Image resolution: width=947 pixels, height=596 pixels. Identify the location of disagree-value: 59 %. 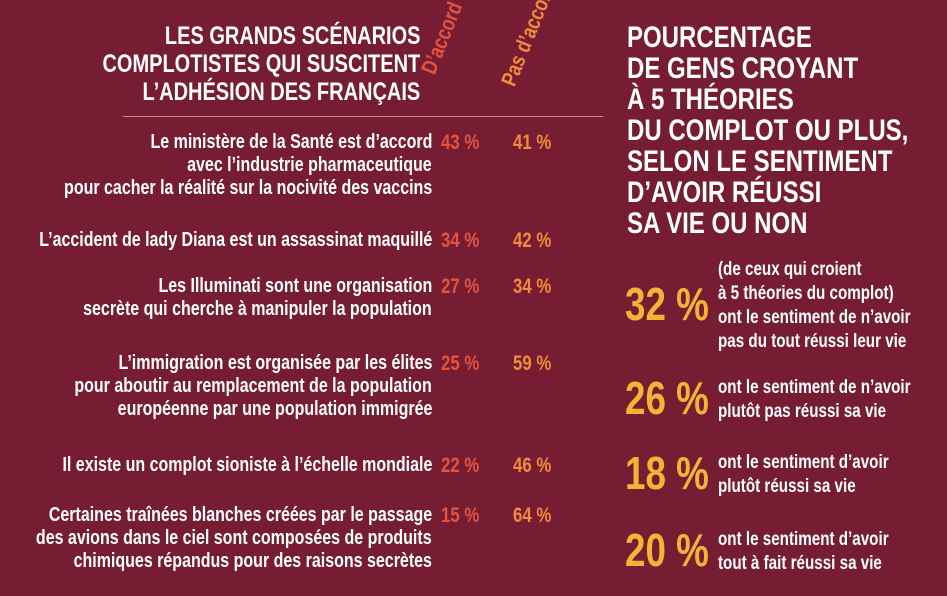
(532, 363).